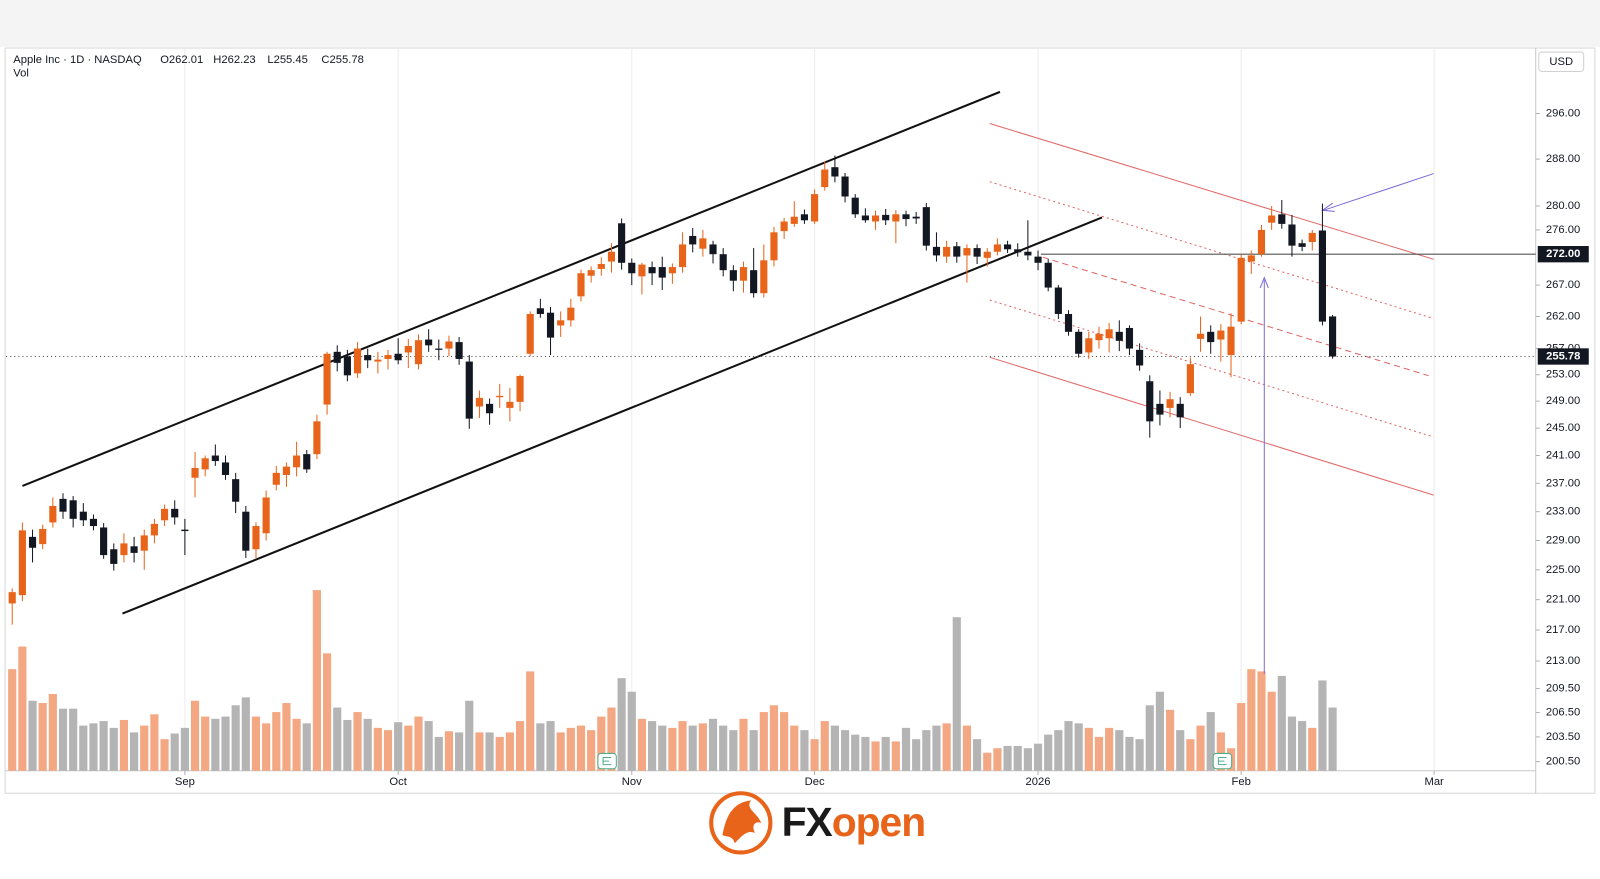  I want to click on x-tick-label: 2026, so click(1038, 782).